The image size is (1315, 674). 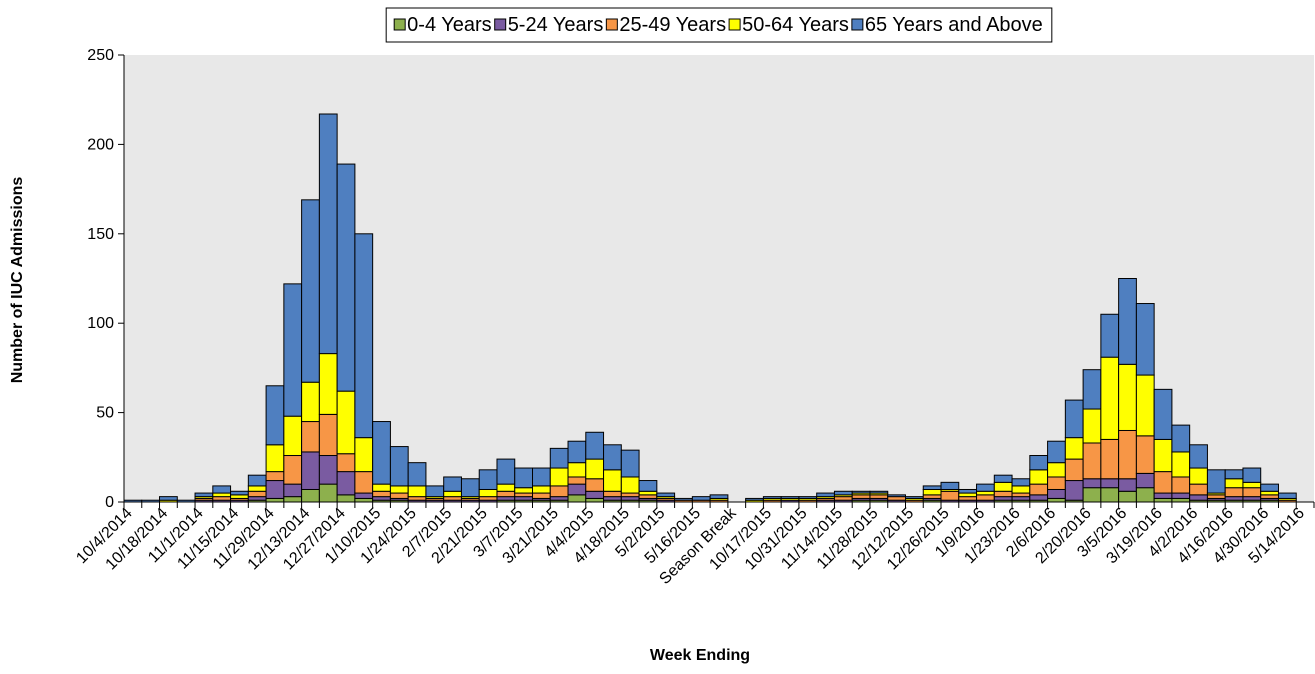 I want to click on legend-label: 0-4 Years, so click(x=449, y=25).